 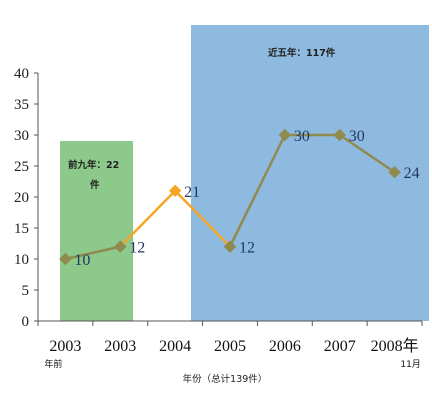 I want to click on y-tick-label: 35, so click(x=21, y=105).